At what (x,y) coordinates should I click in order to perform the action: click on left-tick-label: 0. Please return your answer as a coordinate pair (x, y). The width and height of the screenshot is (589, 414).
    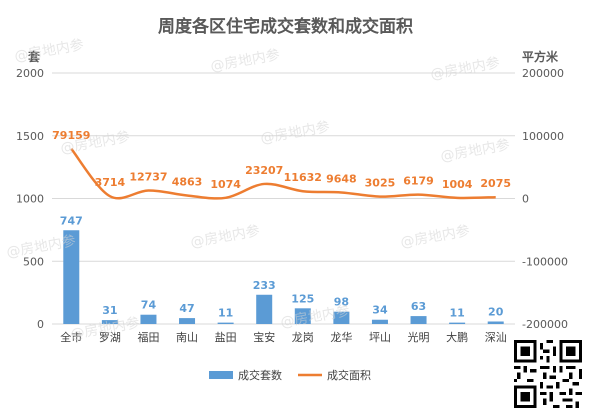
    Looking at the image, I should click on (40, 324).